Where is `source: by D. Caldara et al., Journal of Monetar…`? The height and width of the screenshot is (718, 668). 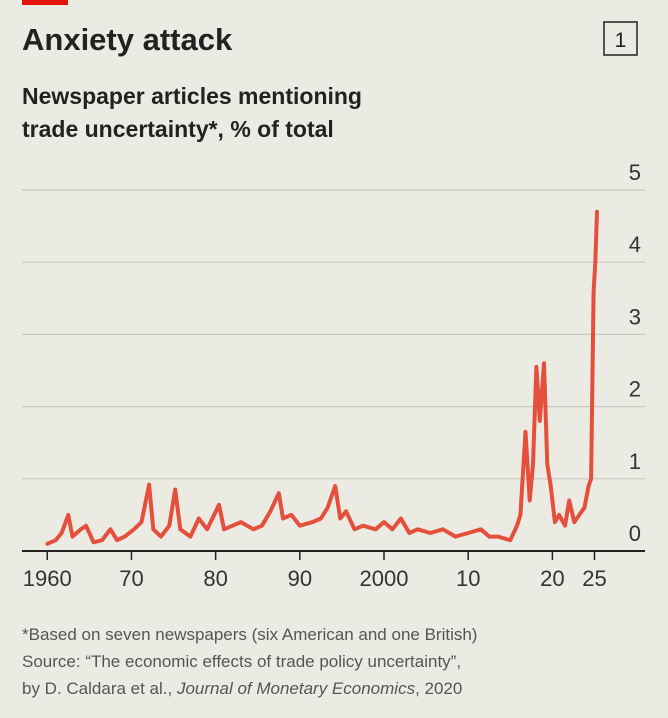 source: by D. Caldara et al., Journal of Monetar… is located at coordinates (242, 688).